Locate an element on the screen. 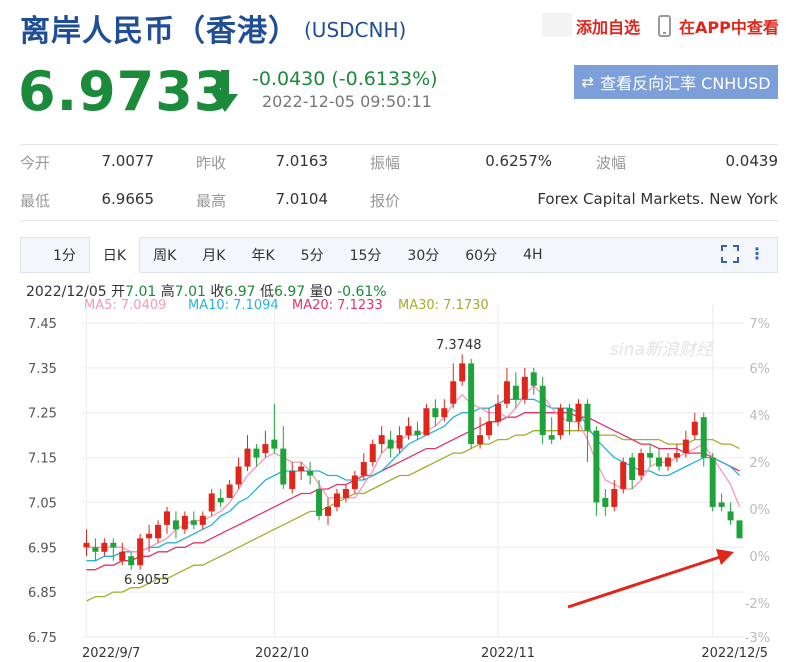 The width and height of the screenshot is (786, 662). add-watch-label: 添加自选 is located at coordinates (608, 27).